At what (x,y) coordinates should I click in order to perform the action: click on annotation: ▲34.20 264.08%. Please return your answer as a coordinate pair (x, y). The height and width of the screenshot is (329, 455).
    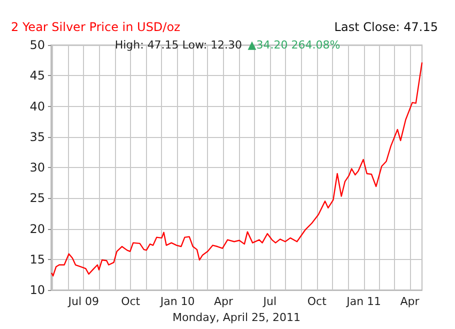
    Looking at the image, I should click on (294, 45).